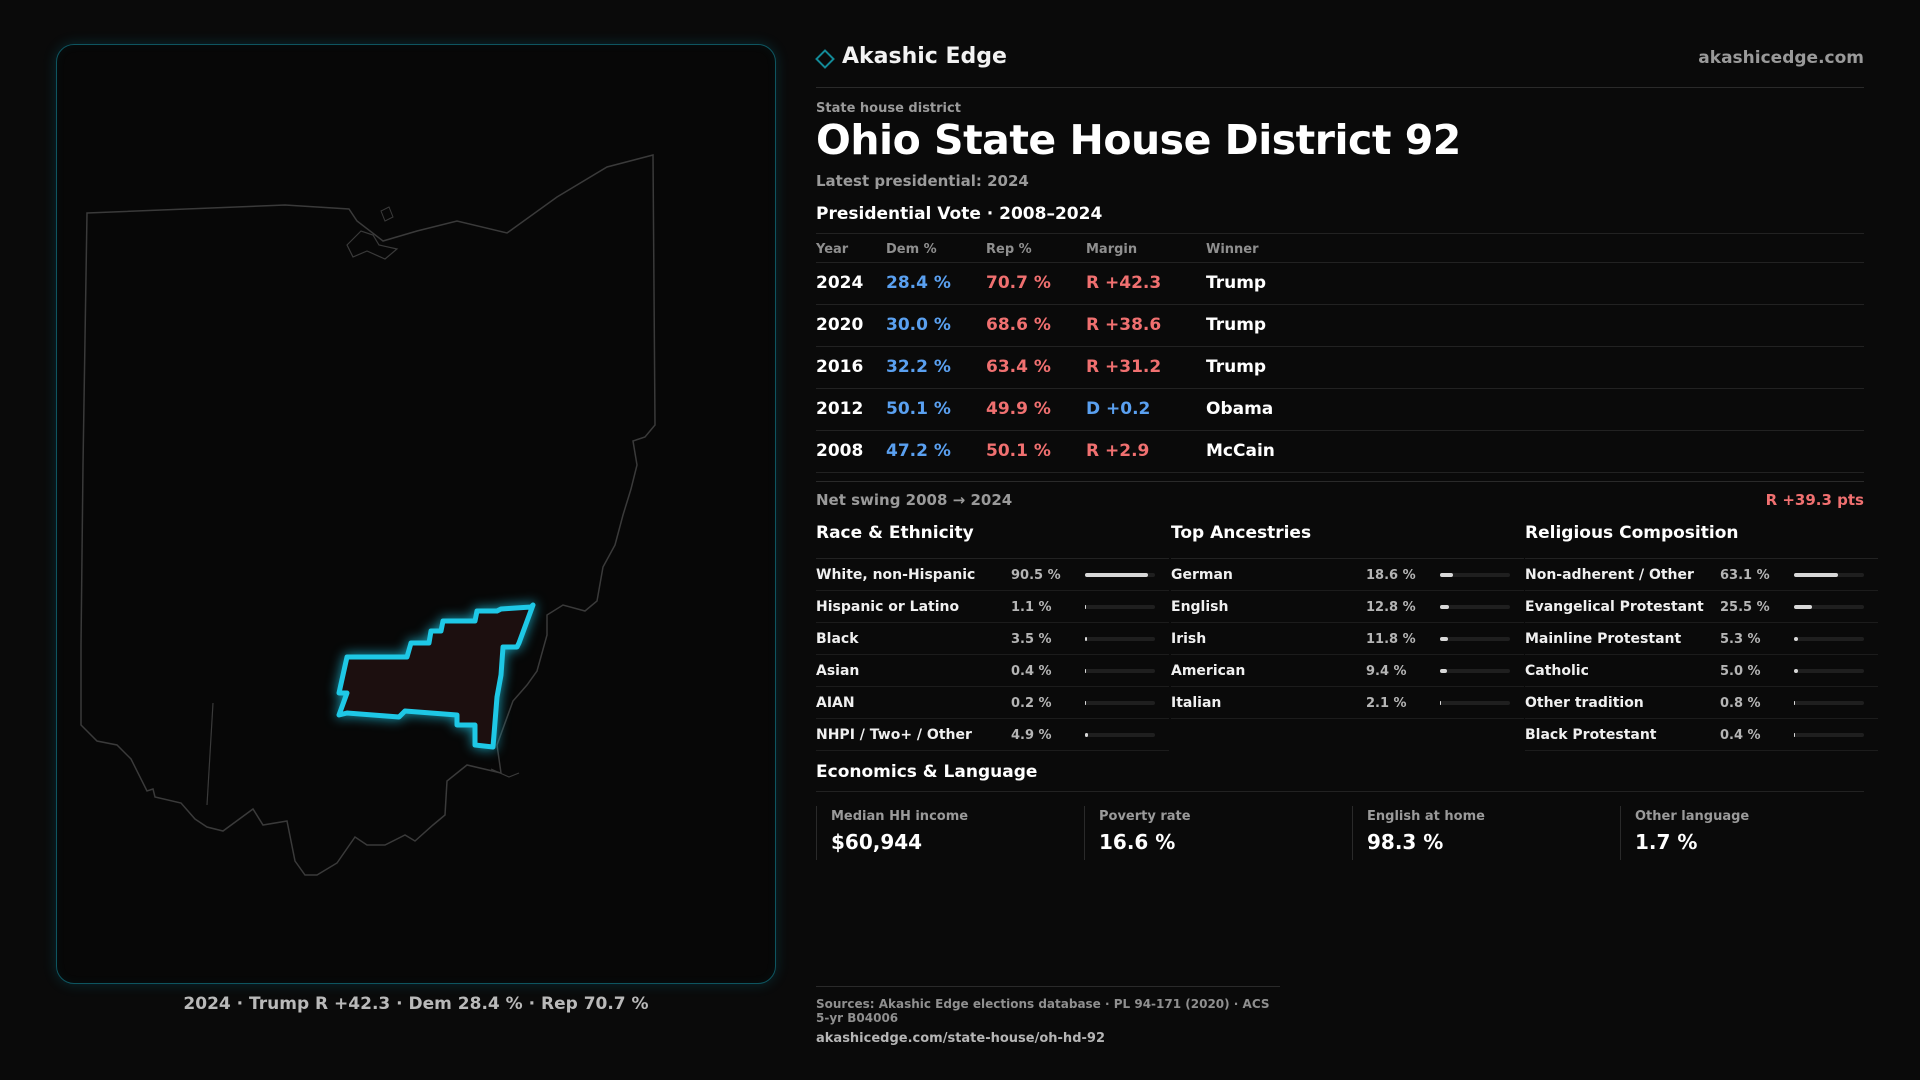  I want to click on table-row: 2016 32.2 % 63.4 % R +31.2 Trump, so click(1340, 368).